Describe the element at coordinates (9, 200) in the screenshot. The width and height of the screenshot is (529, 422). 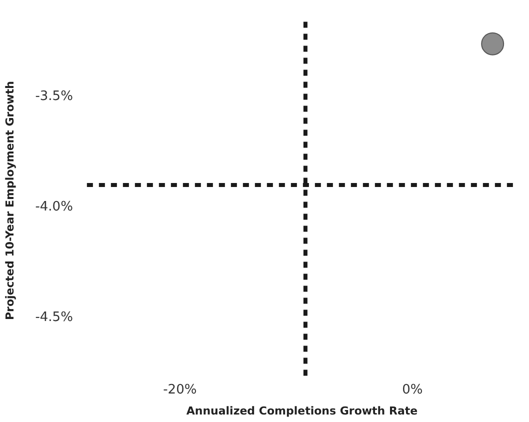
I see `y-axis-title: Projected 10-Year Employment Growth` at that location.